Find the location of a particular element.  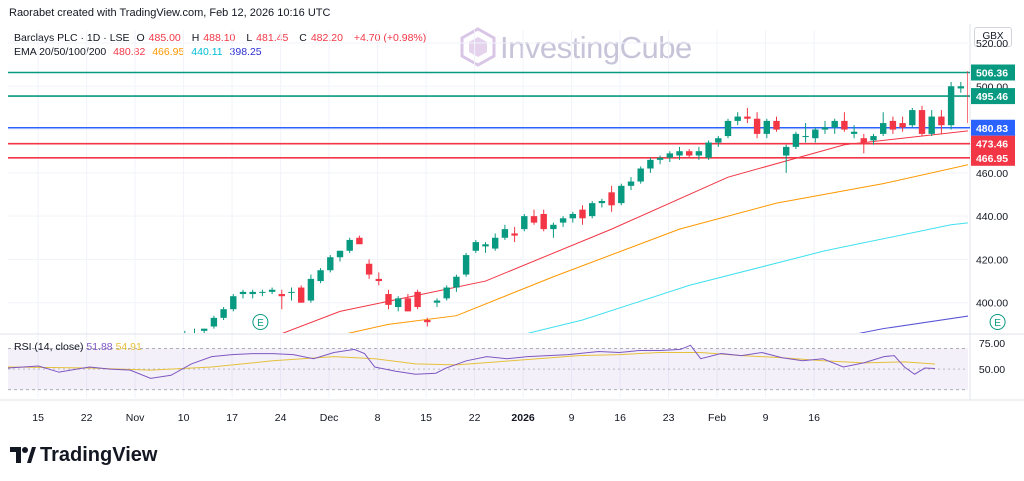

price-tick-label: 400.00 is located at coordinates (992, 304).